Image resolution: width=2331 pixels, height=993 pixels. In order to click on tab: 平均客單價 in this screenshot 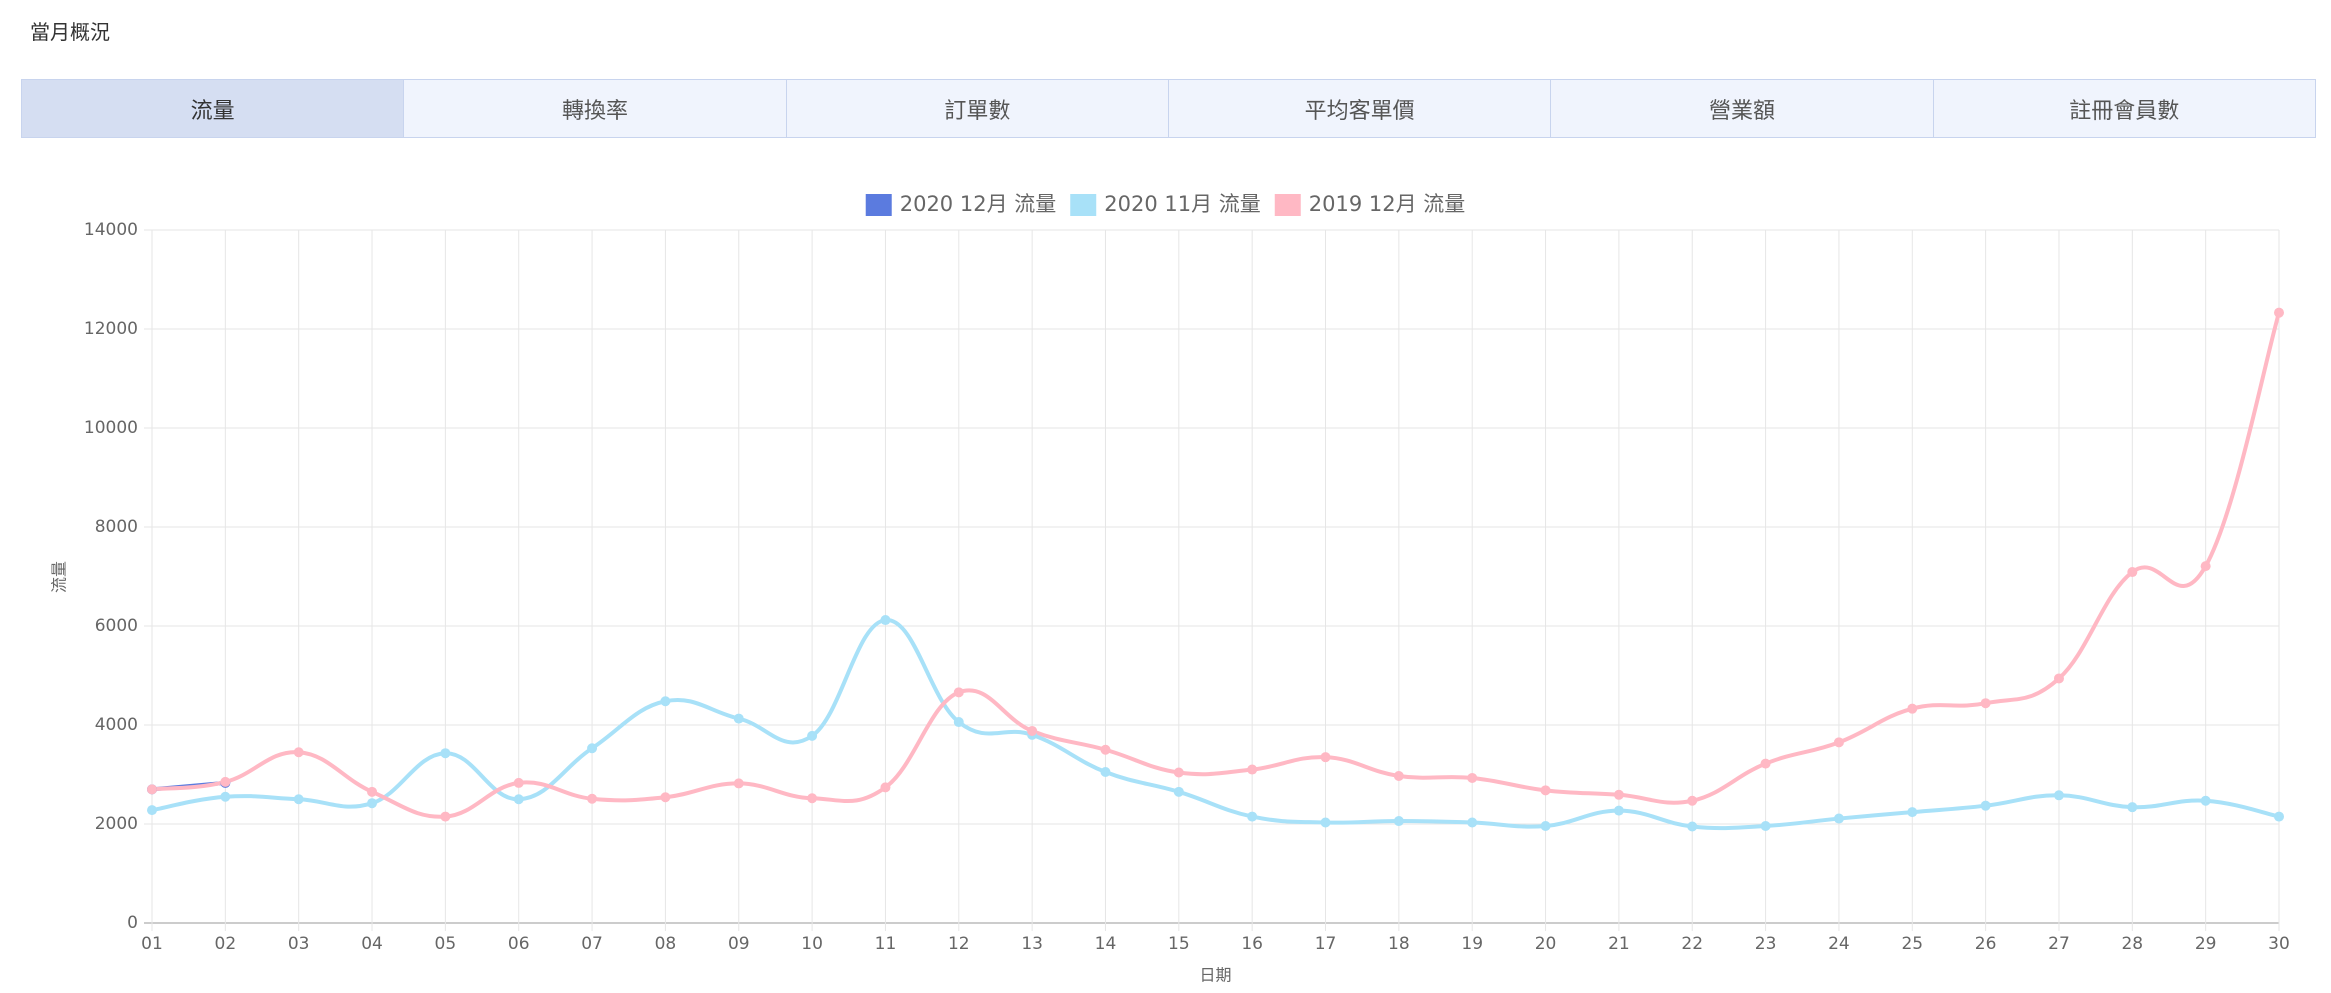, I will do `click(1360, 108)`.